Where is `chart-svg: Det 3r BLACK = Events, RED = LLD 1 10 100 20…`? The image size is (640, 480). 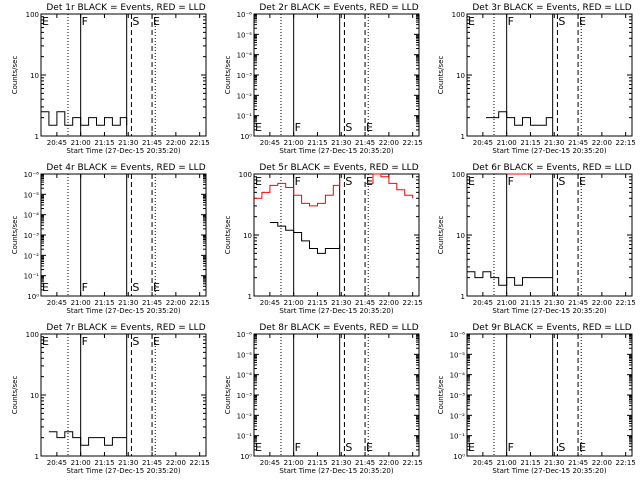 chart-svg: Det 3r BLACK = Events, RED = LLD 1 10 100 20… is located at coordinates (536, 79).